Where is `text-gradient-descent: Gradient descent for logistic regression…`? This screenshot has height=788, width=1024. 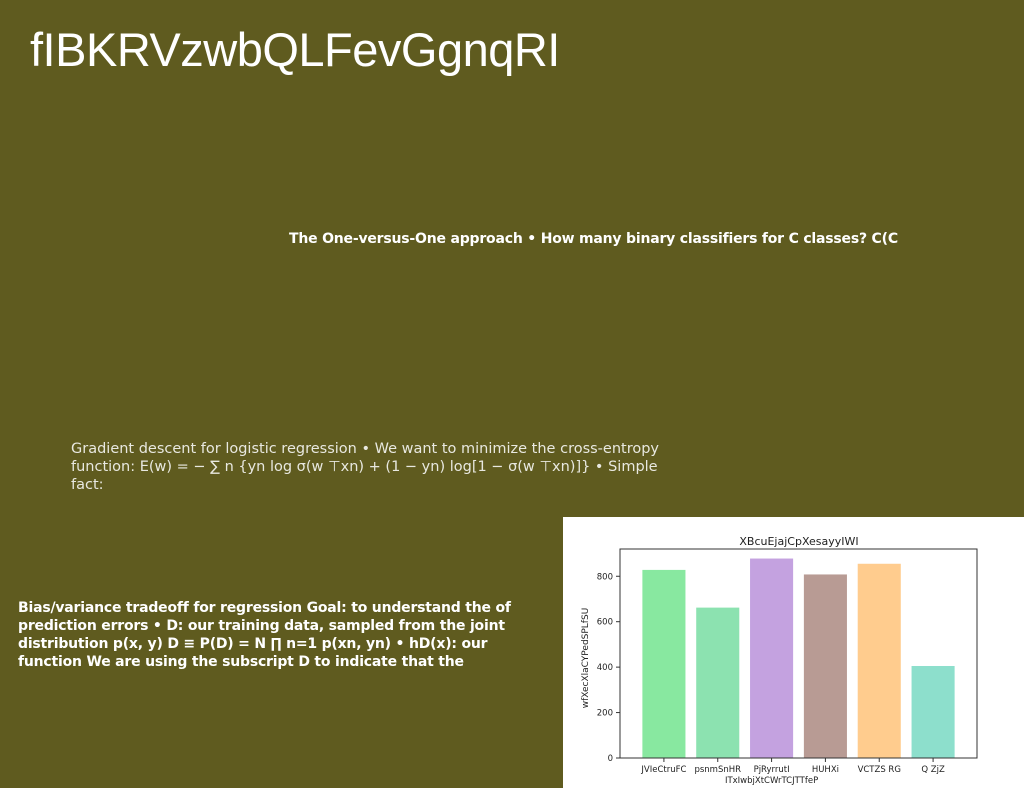 text-gradient-descent: Gradient descent for logistic regression… is located at coordinates (365, 467).